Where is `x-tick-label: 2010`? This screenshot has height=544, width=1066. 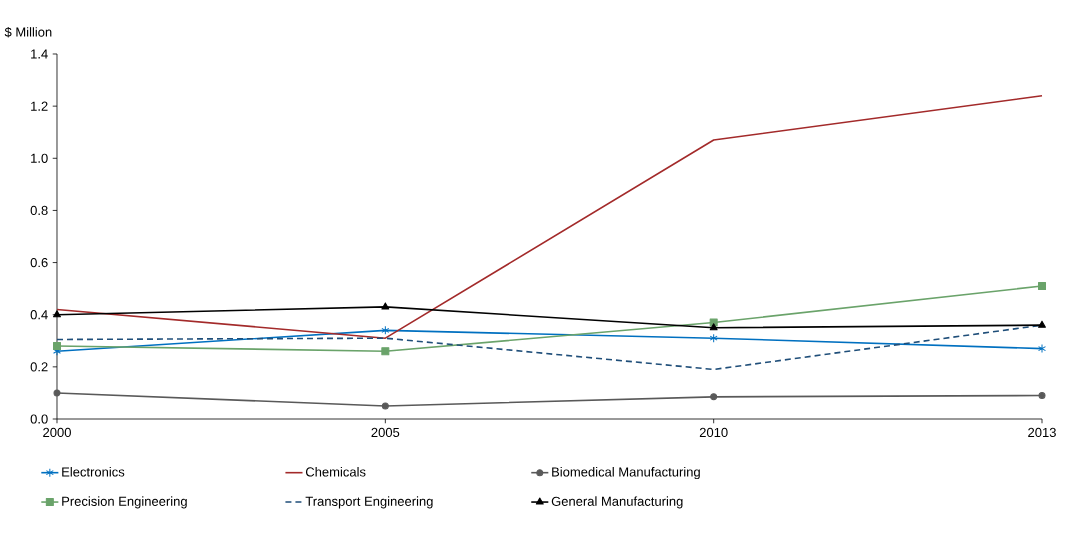 x-tick-label: 2010 is located at coordinates (713, 432).